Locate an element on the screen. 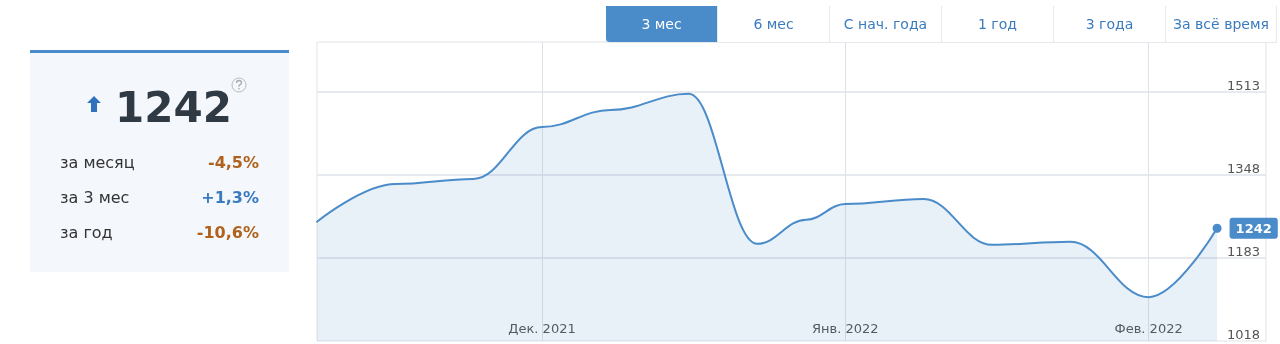  text: -4,5% is located at coordinates (233, 162).